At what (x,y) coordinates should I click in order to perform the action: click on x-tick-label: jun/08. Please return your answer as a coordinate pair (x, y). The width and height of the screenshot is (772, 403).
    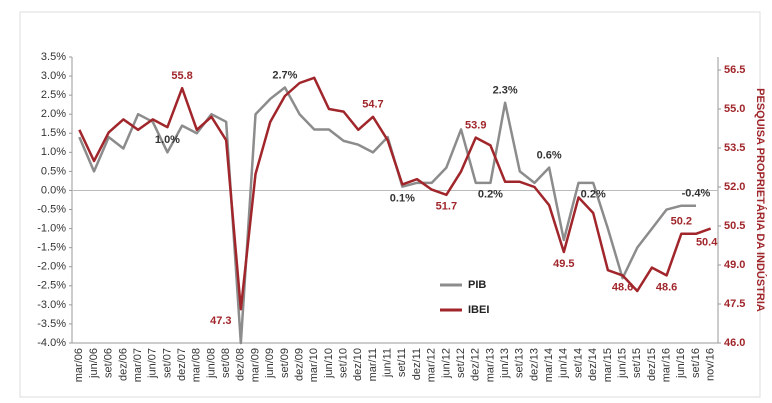
    Looking at the image, I should click on (211, 363).